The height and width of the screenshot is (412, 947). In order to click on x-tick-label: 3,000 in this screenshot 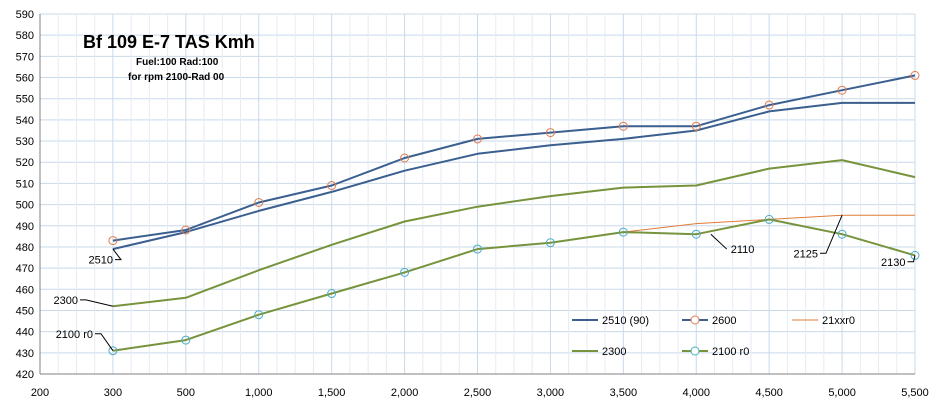, I will do `click(551, 393)`.